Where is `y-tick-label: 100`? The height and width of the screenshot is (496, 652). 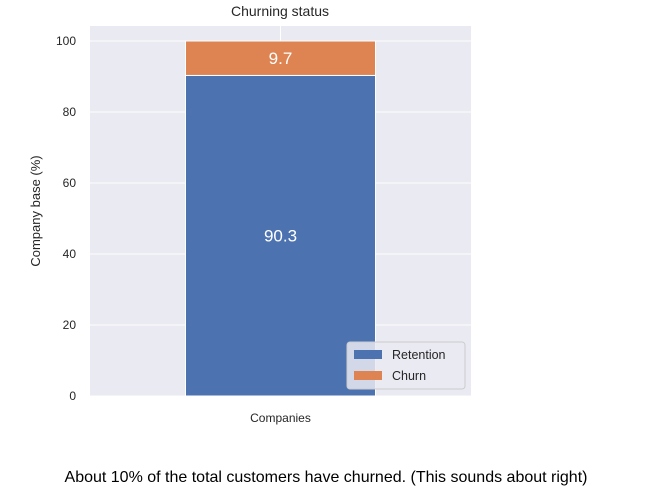
y-tick-label: 100 is located at coordinates (66, 41).